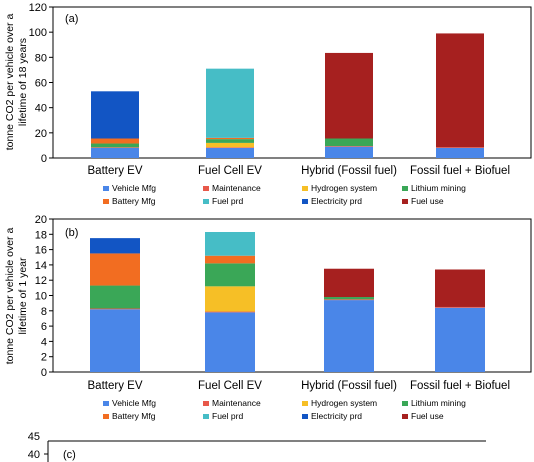  What do you see at coordinates (23, 296) in the screenshot?
I see `panel-b-ylabel-line2: lifetime of 1 year` at bounding box center [23, 296].